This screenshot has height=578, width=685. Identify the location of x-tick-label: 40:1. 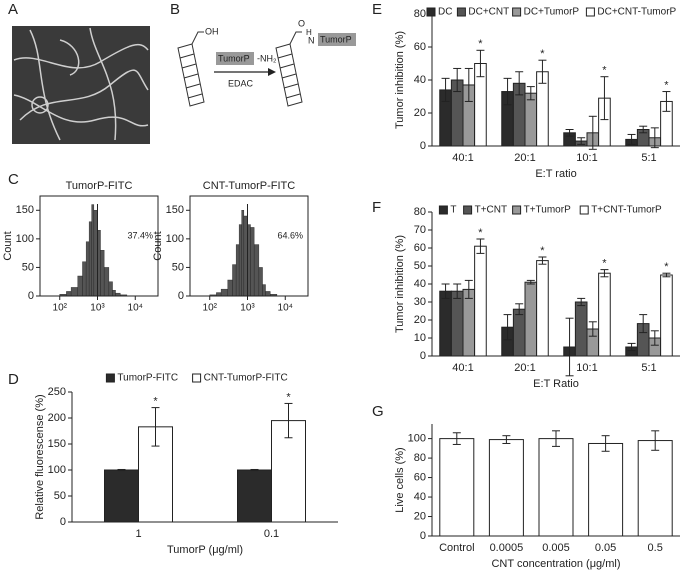
(462, 158).